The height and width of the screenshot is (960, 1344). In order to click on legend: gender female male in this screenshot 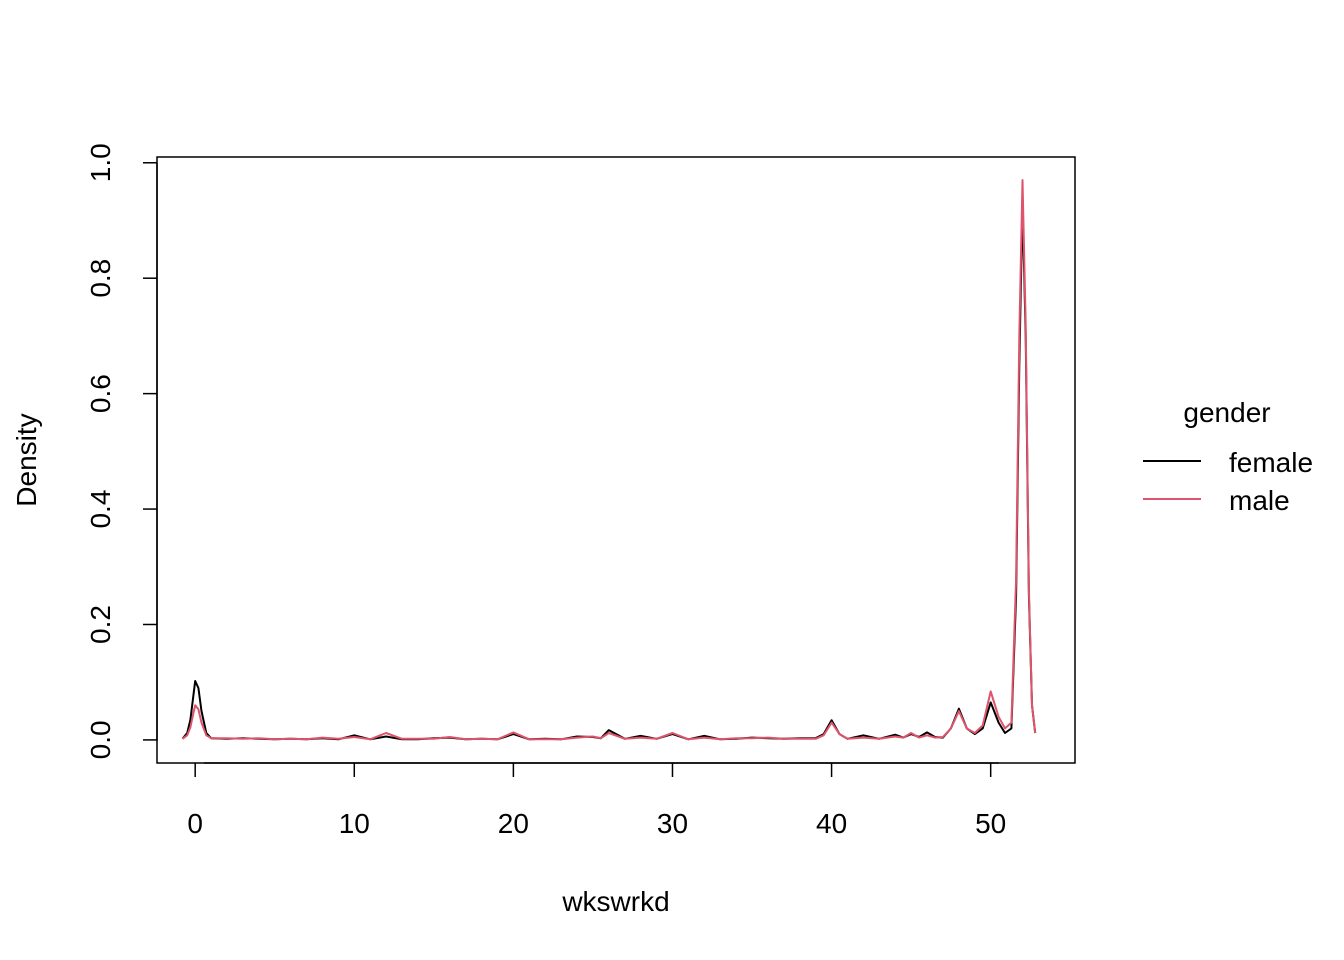, I will do `click(1228, 456)`.